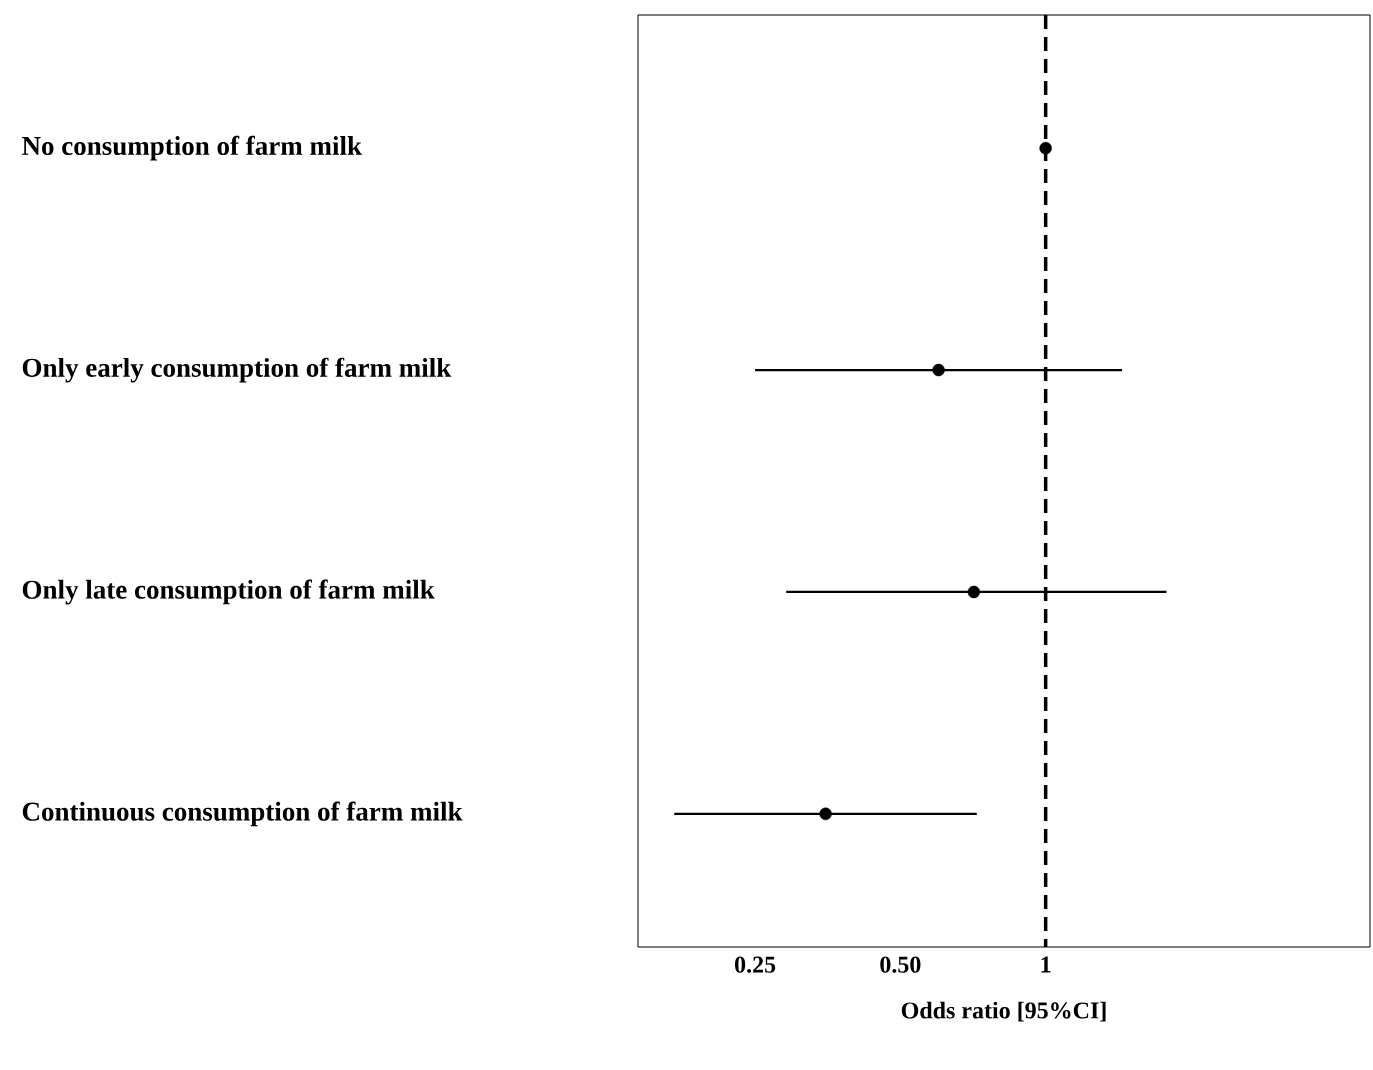  I want to click on y-tick-label: Continuous consumption of farm milk, so click(242, 814).